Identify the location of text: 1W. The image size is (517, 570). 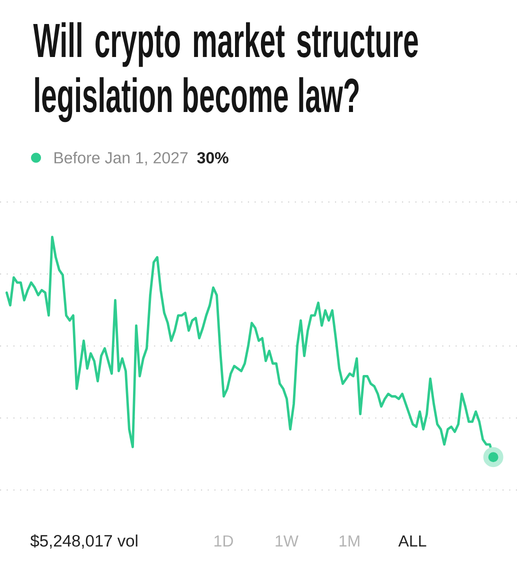
(287, 540).